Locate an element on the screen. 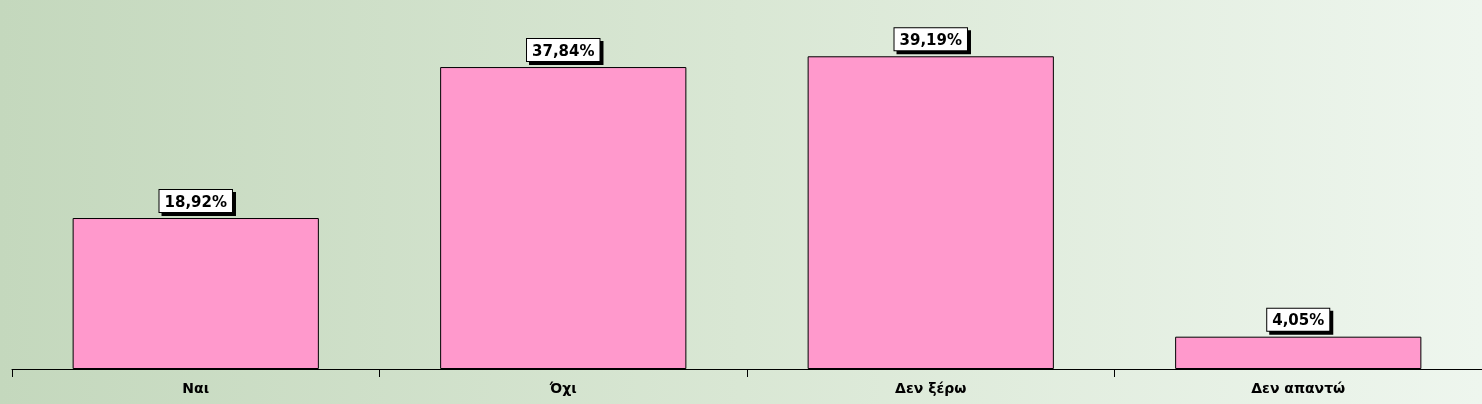 This screenshot has width=1482, height=404. x-tick-label: Δεν απαντώ is located at coordinates (1298, 388).